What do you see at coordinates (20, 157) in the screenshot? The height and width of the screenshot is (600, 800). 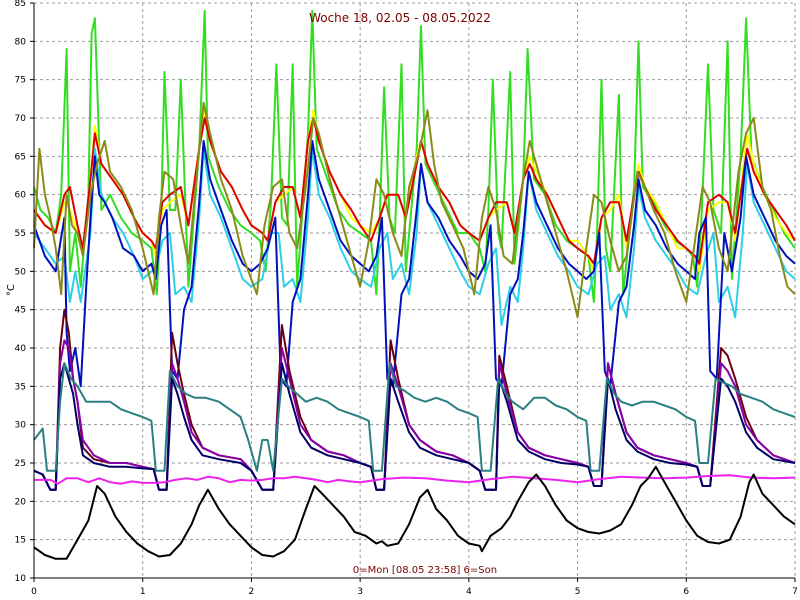 I see `y-tick-label: 65` at bounding box center [20, 157].